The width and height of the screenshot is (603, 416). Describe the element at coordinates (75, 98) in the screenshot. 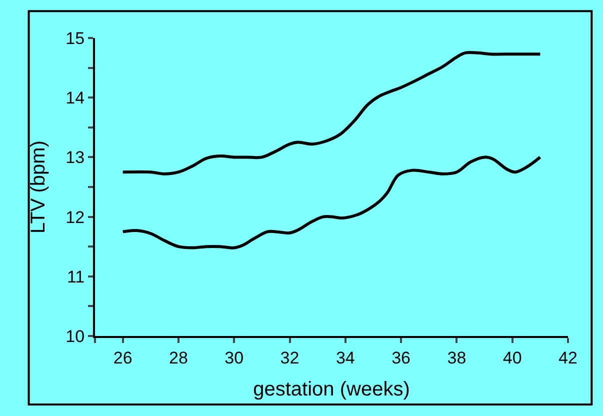

I see `y-tick-label: 14` at that location.